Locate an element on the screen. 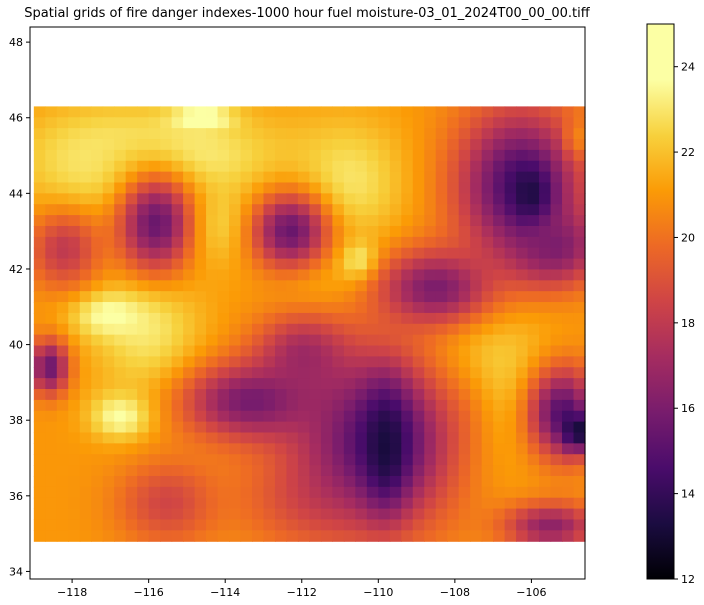 The image size is (704, 605). x-tick-label: −108 is located at coordinates (455, 592).